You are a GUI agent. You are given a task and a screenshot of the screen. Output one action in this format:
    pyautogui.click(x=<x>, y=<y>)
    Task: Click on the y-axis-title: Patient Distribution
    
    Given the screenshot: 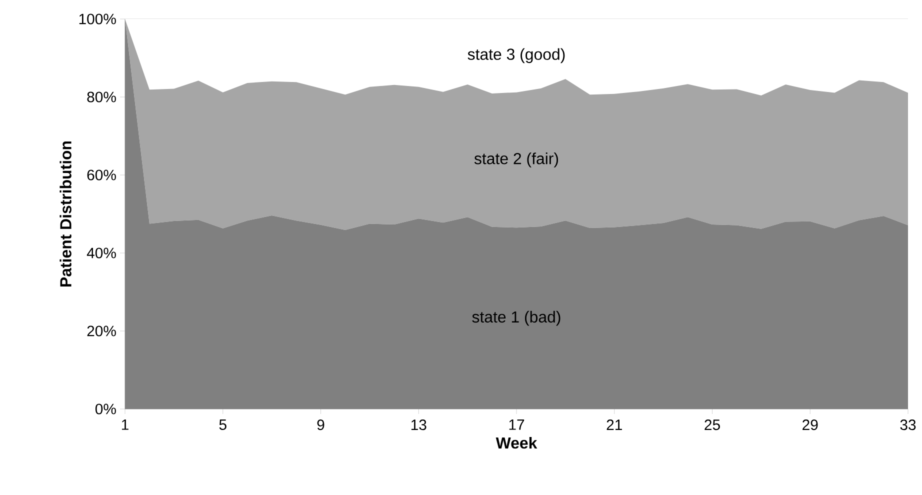 What is the action you would take?
    pyautogui.click(x=66, y=213)
    